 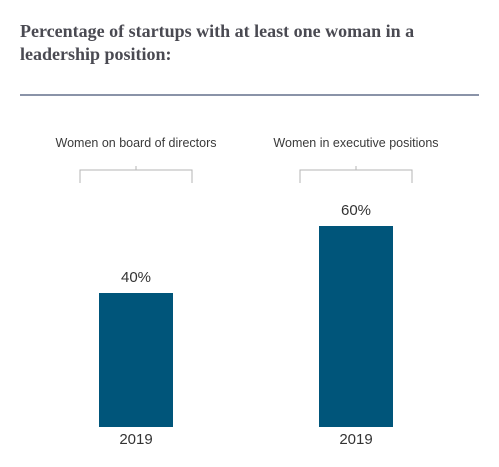 What do you see at coordinates (136, 277) in the screenshot?
I see `data-label: 40%` at bounding box center [136, 277].